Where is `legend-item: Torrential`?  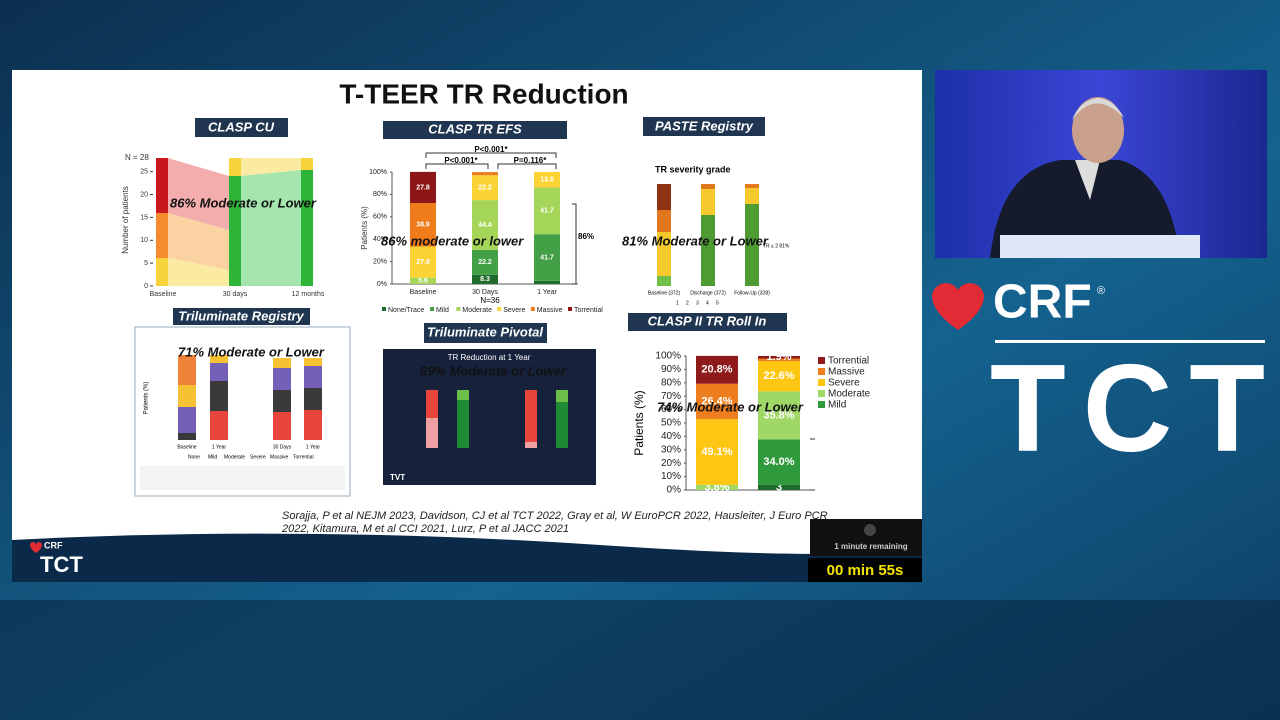 legend-item: Torrential is located at coordinates (303, 457).